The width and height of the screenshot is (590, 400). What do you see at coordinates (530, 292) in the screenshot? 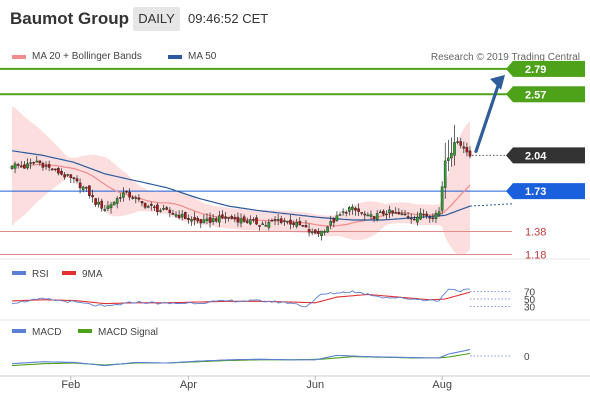
I see `rsi-level-label: 70` at bounding box center [530, 292].